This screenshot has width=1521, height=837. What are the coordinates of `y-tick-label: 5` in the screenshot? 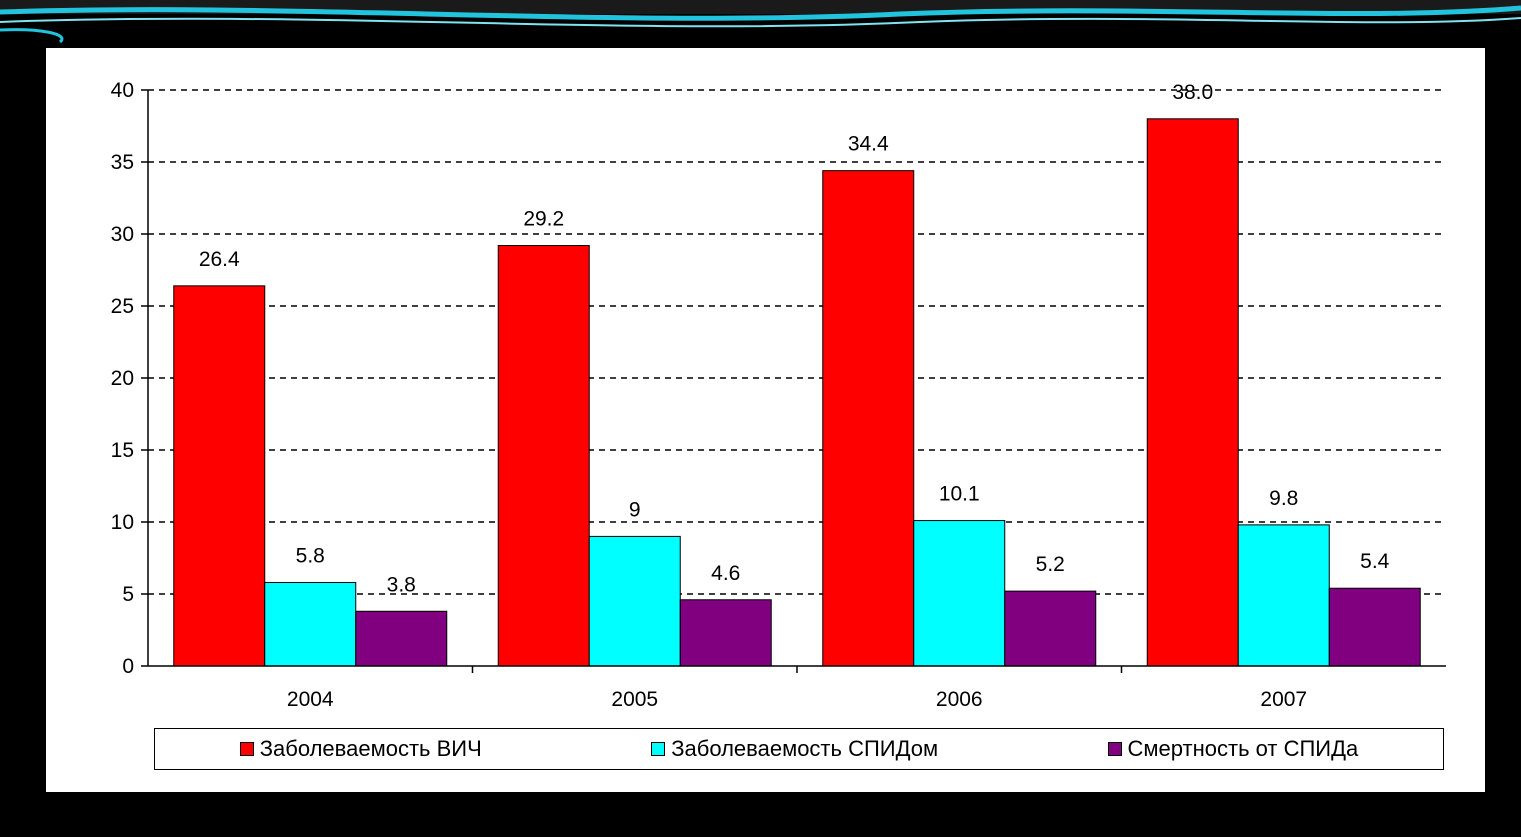 It's located at (128, 594).